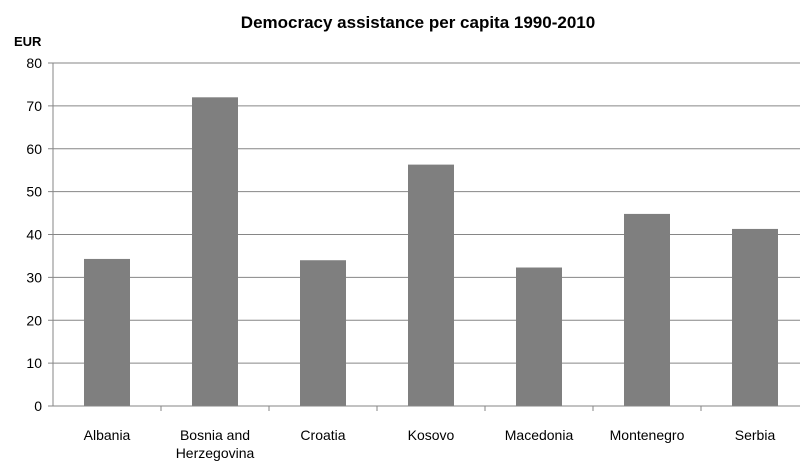 This screenshot has width=800, height=463. What do you see at coordinates (215, 435) in the screenshot?
I see `x-category-label-line: Bosnia and` at bounding box center [215, 435].